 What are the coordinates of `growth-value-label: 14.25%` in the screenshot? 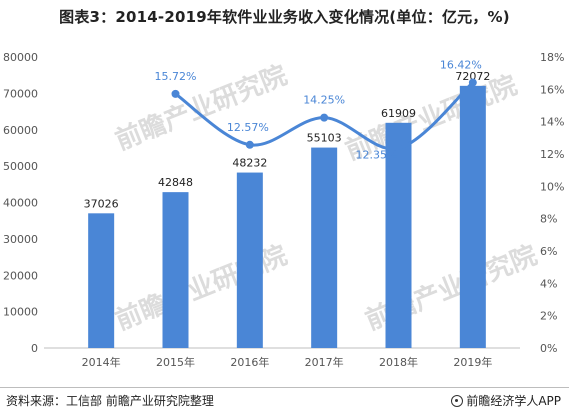 It's located at (324, 100).